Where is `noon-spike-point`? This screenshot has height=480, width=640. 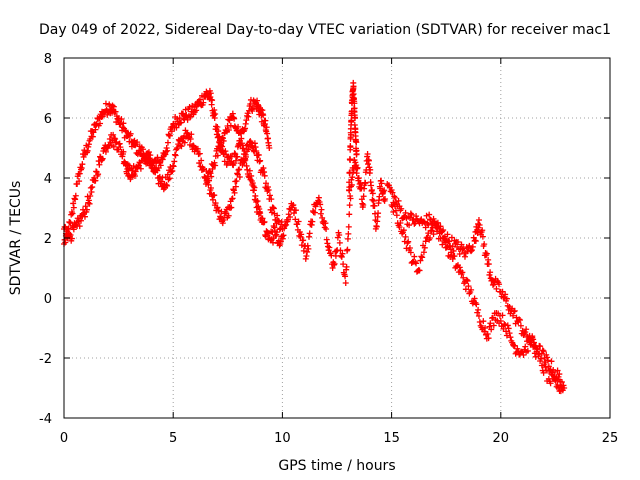 noon-spike-point is located at coordinates (350, 160).